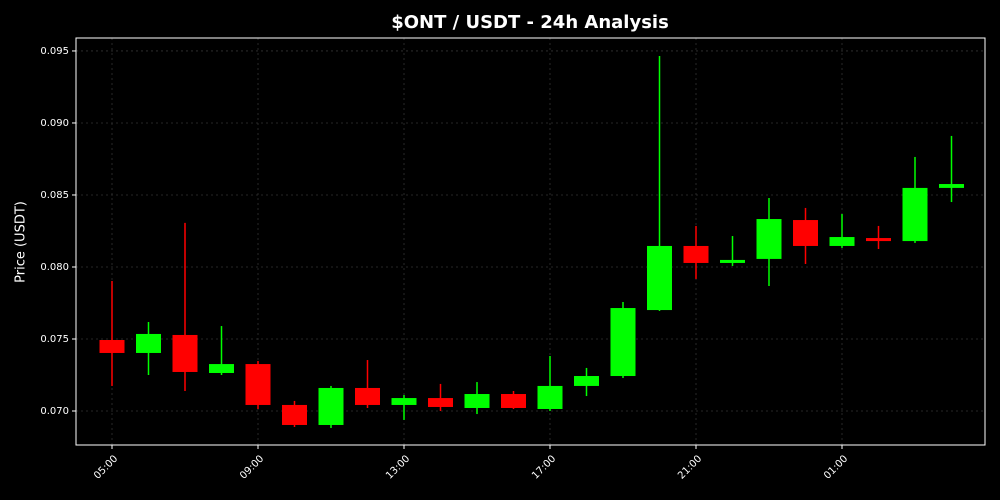 Image resolution: width=1000 pixels, height=500 pixels. I want to click on y-tick-label: 0.095, so click(54, 51).